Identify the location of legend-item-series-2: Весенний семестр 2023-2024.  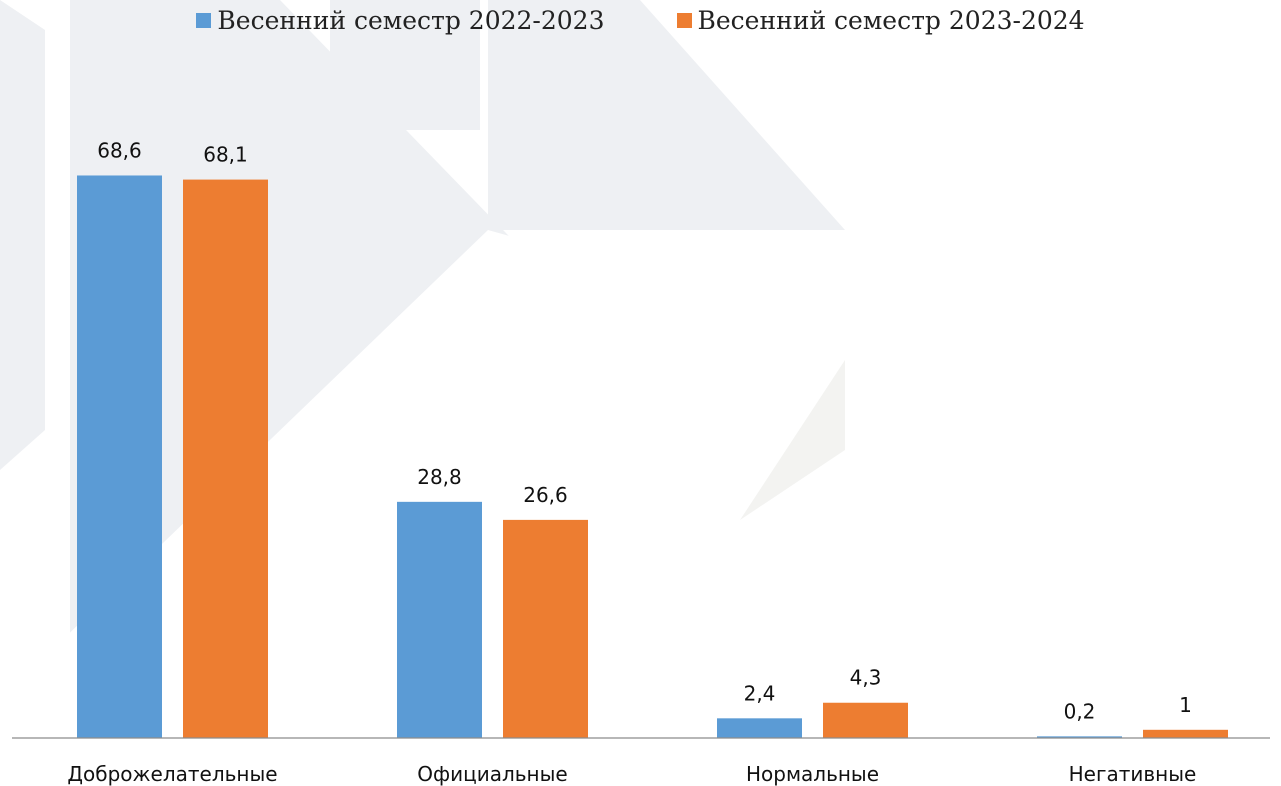
(880, 20).